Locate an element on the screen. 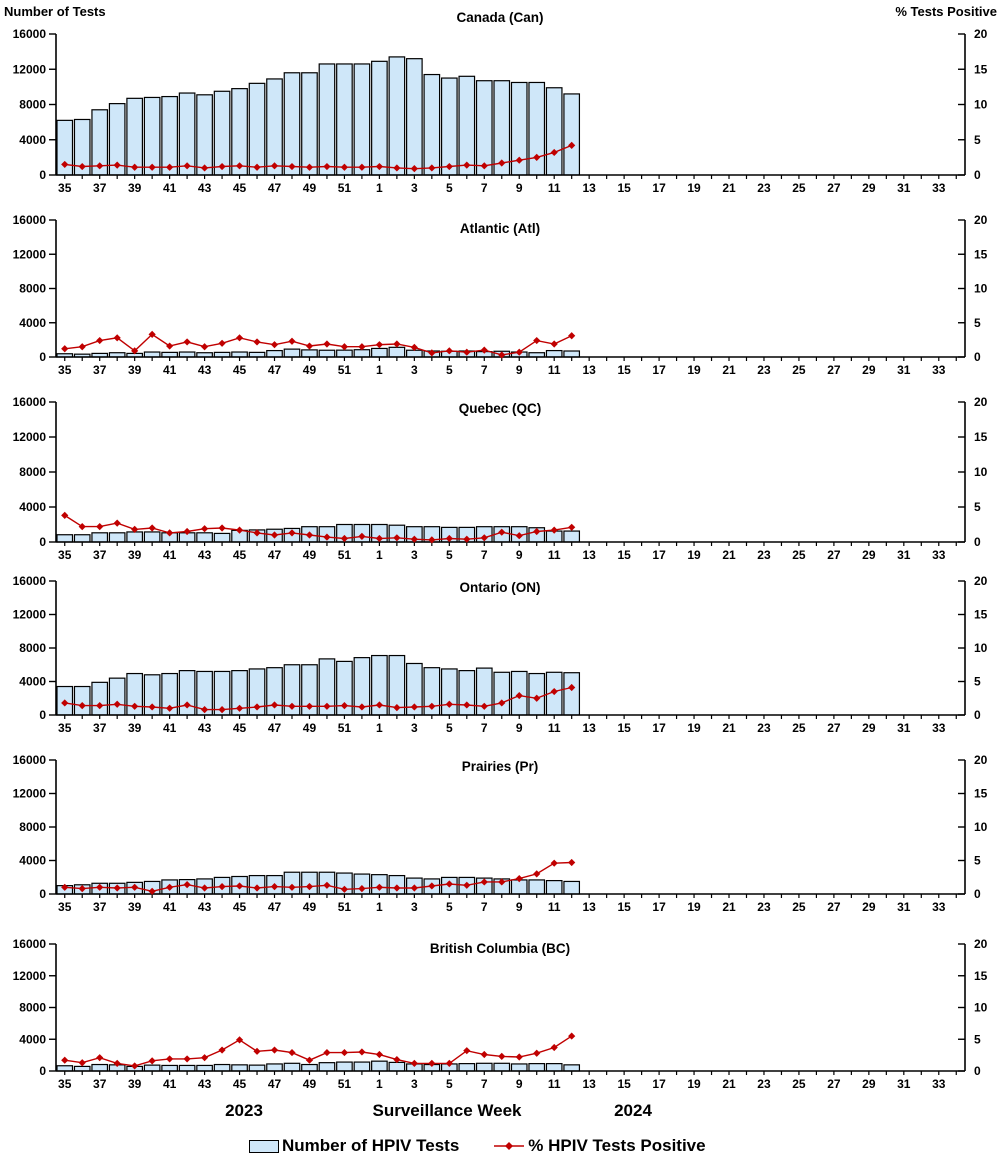 Image resolution: width=1002 pixels, height=1170 pixels. x-tick-label: 11 is located at coordinates (554, 370).